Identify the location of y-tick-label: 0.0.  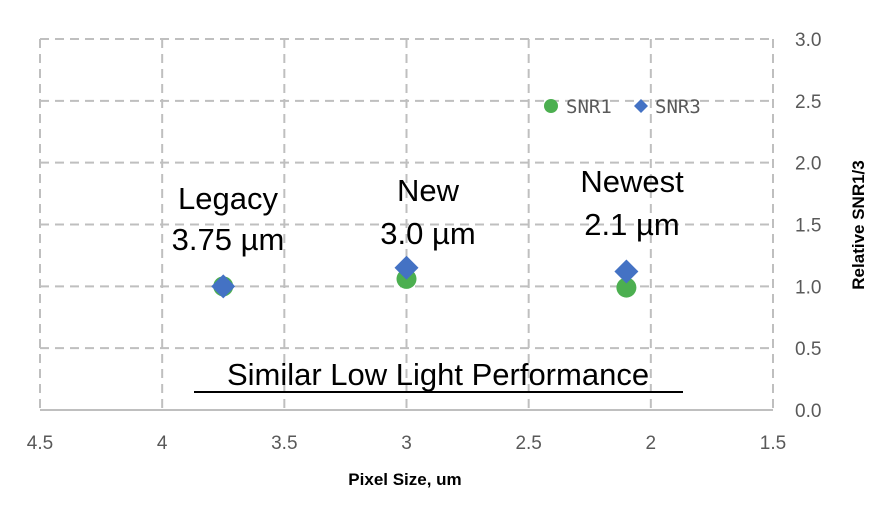
(808, 411).